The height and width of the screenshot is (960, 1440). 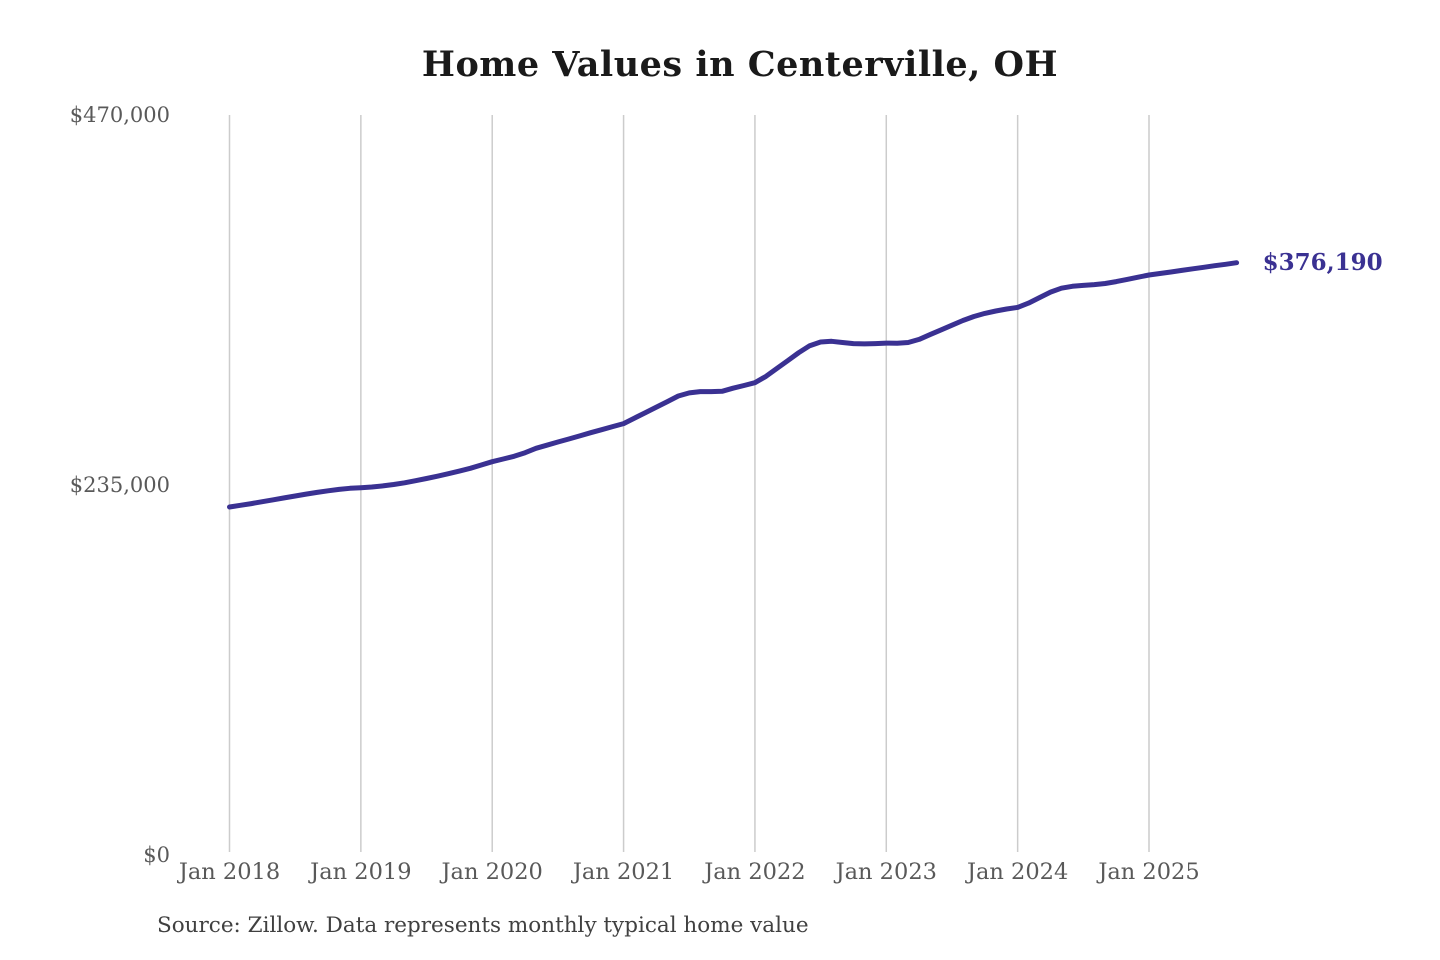 What do you see at coordinates (1149, 872) in the screenshot?
I see `x-axis-tick-label: Jan 2025` at bounding box center [1149, 872].